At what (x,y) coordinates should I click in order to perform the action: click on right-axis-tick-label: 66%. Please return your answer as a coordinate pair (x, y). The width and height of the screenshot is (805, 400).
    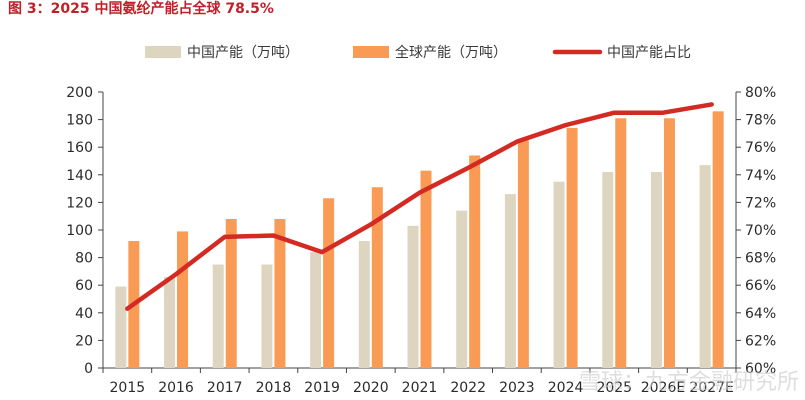
    Looking at the image, I should click on (760, 286).